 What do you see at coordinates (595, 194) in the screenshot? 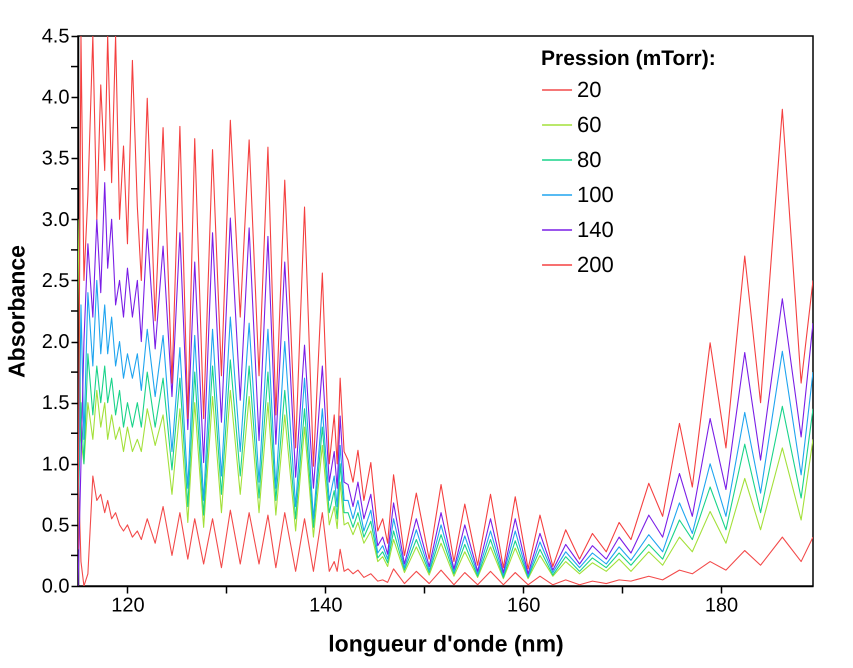
I see `legend-label: 100` at bounding box center [595, 194].